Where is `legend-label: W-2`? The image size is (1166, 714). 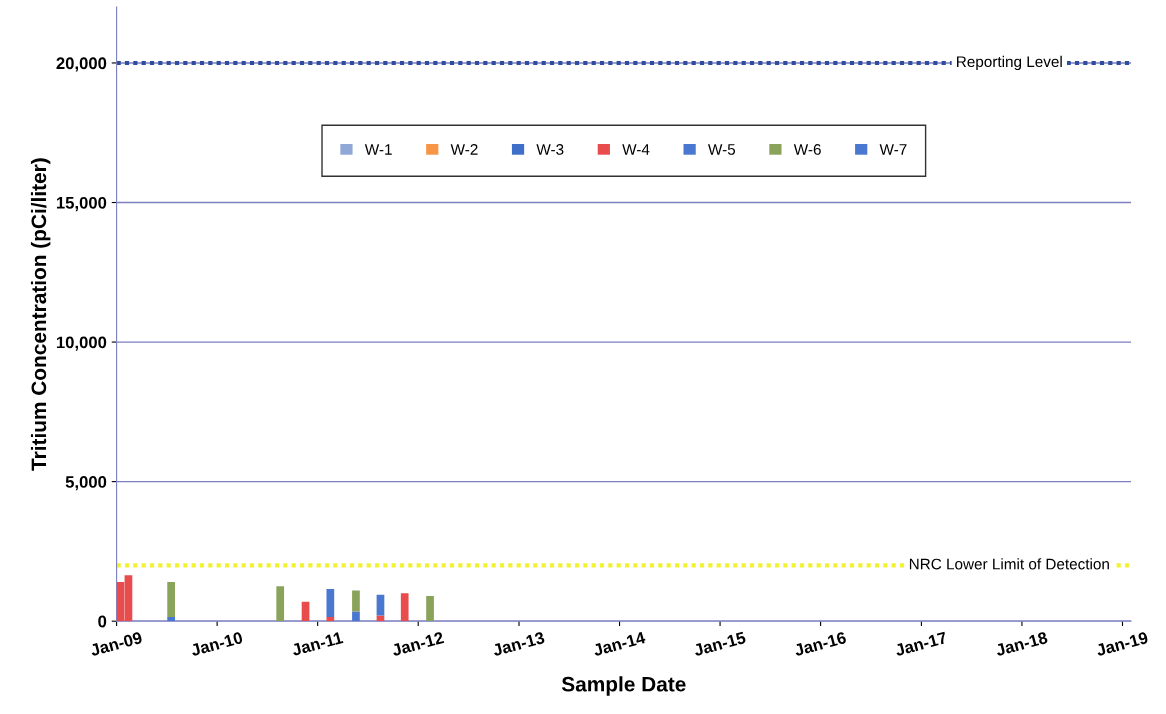 legend-label: W-2 is located at coordinates (464, 149).